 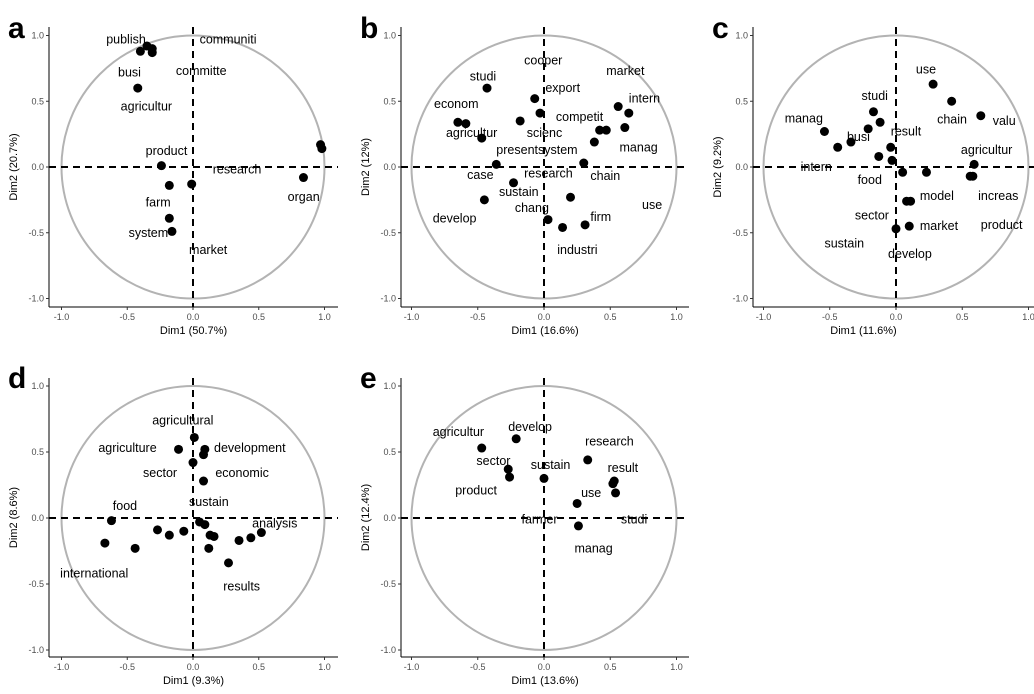 What do you see at coordinates (720, 28) in the screenshot?
I see `panel-letter: c` at bounding box center [720, 28].